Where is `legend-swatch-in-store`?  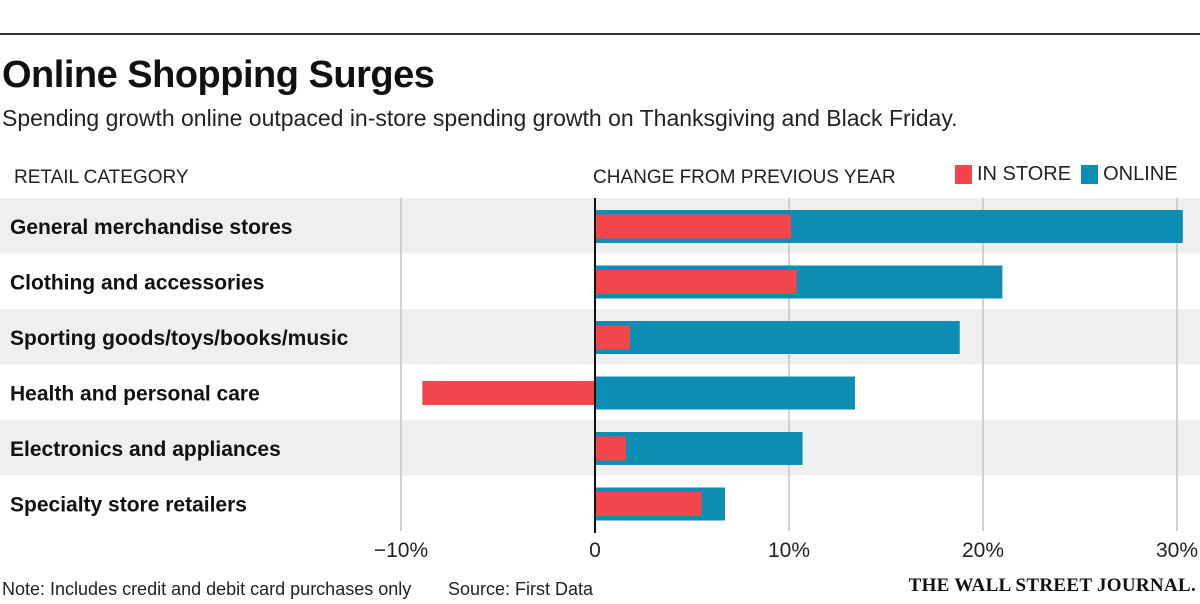
legend-swatch-in-store is located at coordinates (963, 174).